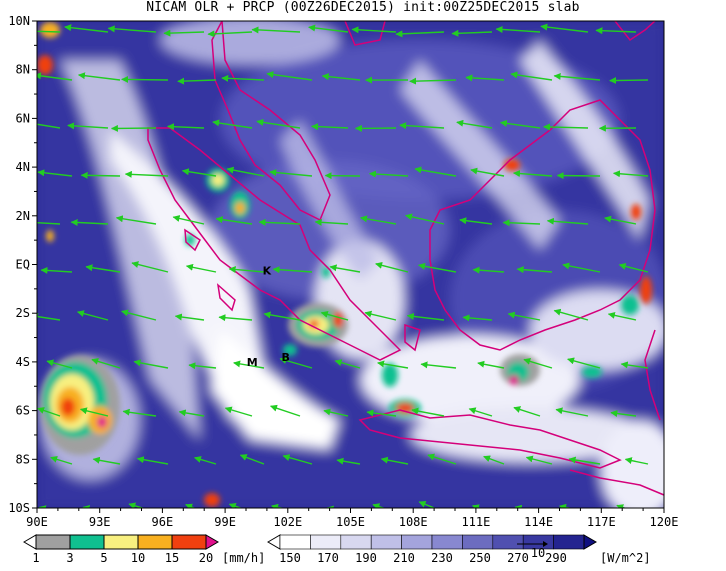  What do you see at coordinates (35, 558) in the screenshot?
I see `precip-cb-label: 1` at bounding box center [35, 558].